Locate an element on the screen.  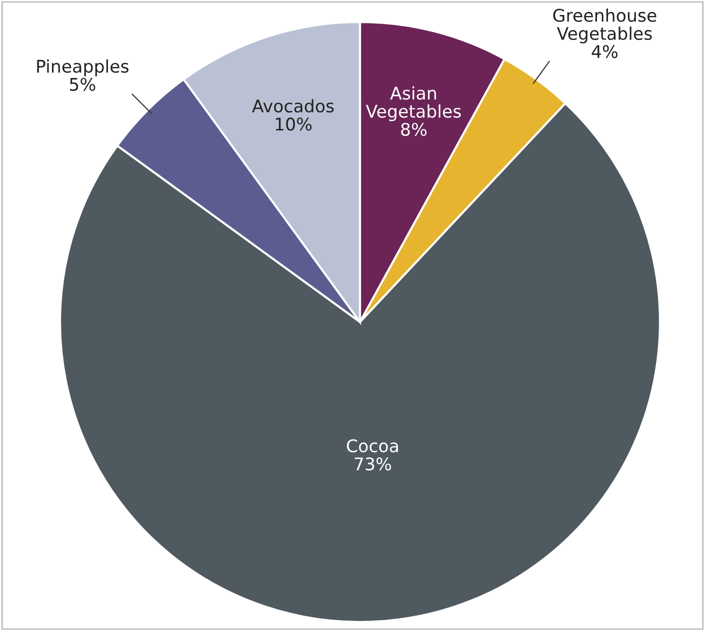
data-label: 4% is located at coordinates (605, 51).